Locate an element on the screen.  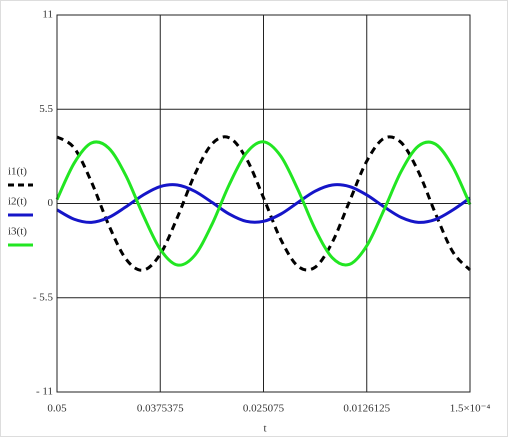
x-tick-label: 0.0375375 is located at coordinates (160, 409).